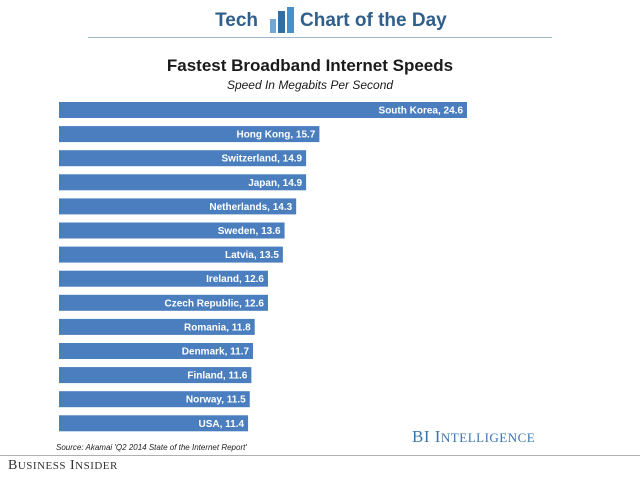 This screenshot has height=480, width=640. What do you see at coordinates (310, 65) in the screenshot?
I see `chart-title: Fastest Broadband Internet Speeds` at bounding box center [310, 65].